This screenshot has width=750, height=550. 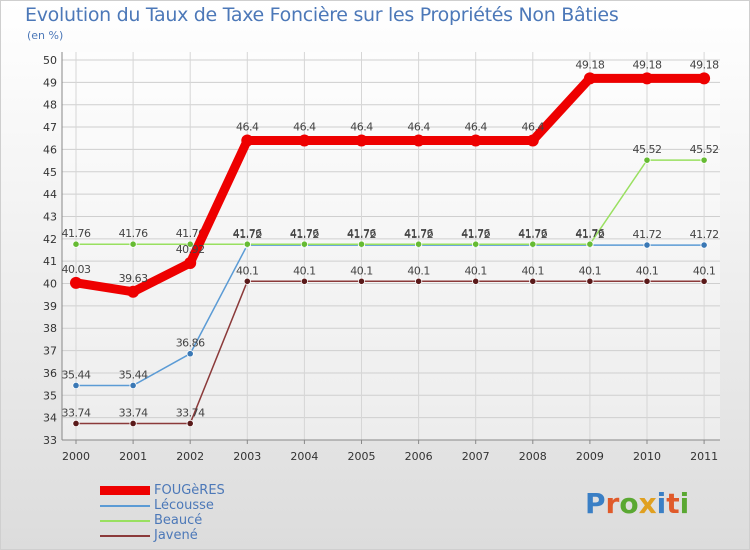 What do you see at coordinates (673, 503) in the screenshot?
I see `logo-letter: t` at bounding box center [673, 503].